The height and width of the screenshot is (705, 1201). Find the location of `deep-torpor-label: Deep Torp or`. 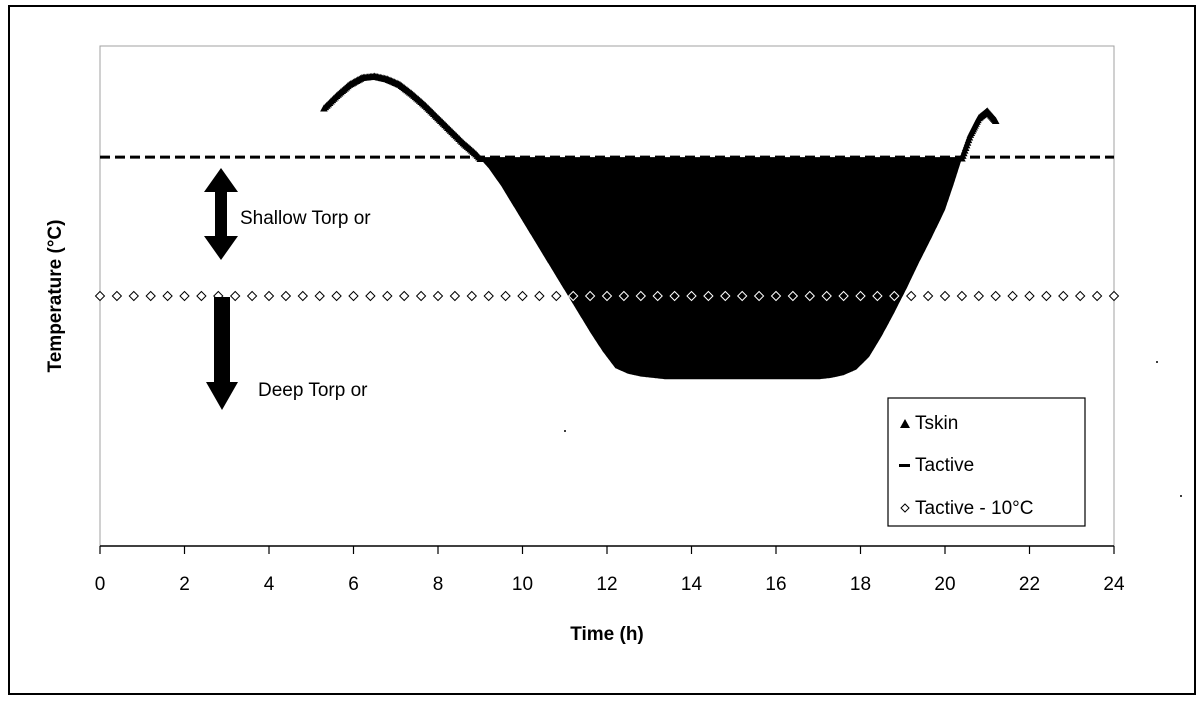

deep-torpor-label: Deep Torp or is located at coordinates (313, 390).